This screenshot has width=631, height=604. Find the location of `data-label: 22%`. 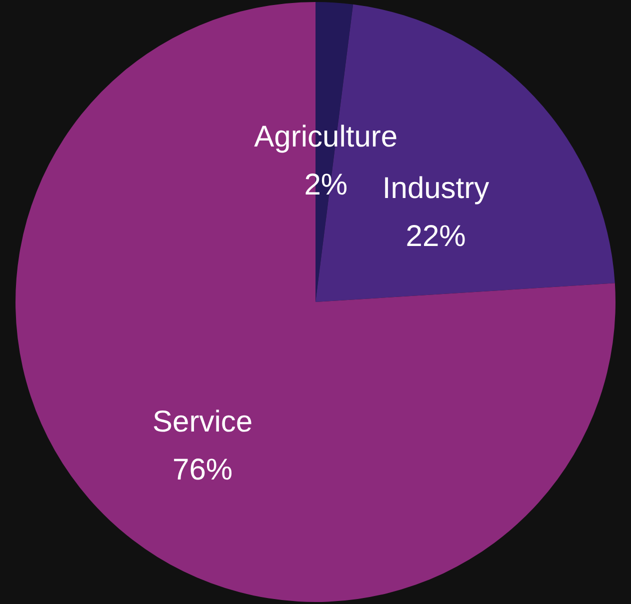

data-label: 22% is located at coordinates (436, 237).